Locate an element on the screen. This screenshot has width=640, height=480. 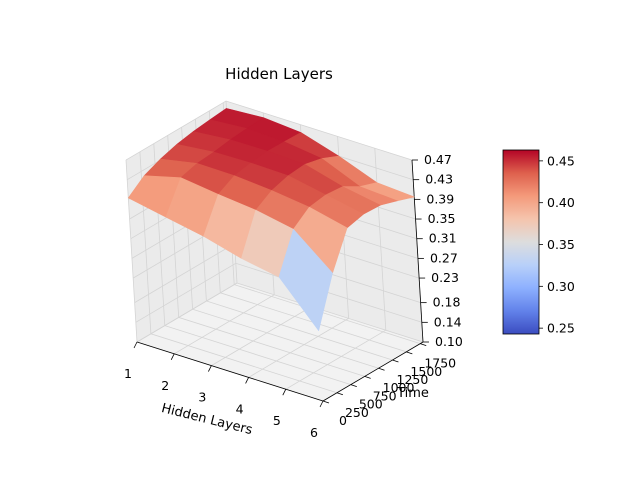
y-axis-label: Time is located at coordinates (412, 393).